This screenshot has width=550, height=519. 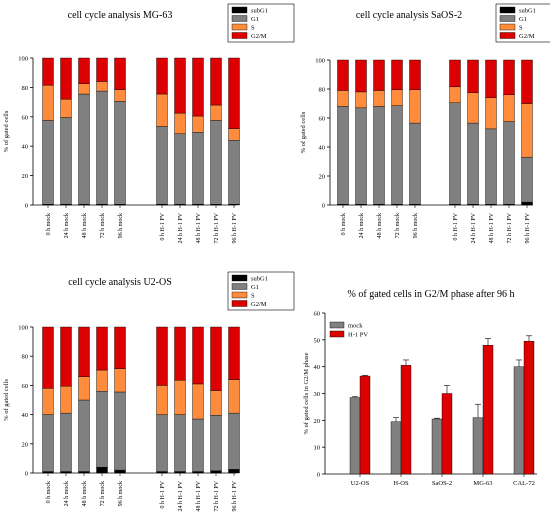 What do you see at coordinates (253, 28) in the screenshot?
I see `legend-label: S` at bounding box center [253, 28].